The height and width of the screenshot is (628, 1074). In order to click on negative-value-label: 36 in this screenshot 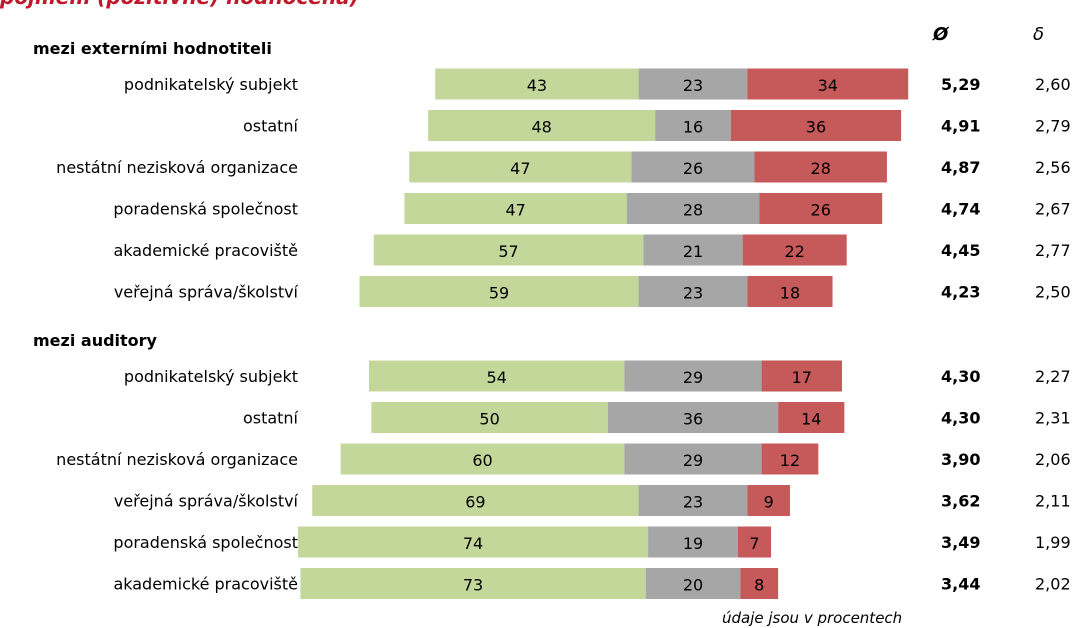, I will do `click(816, 127)`.